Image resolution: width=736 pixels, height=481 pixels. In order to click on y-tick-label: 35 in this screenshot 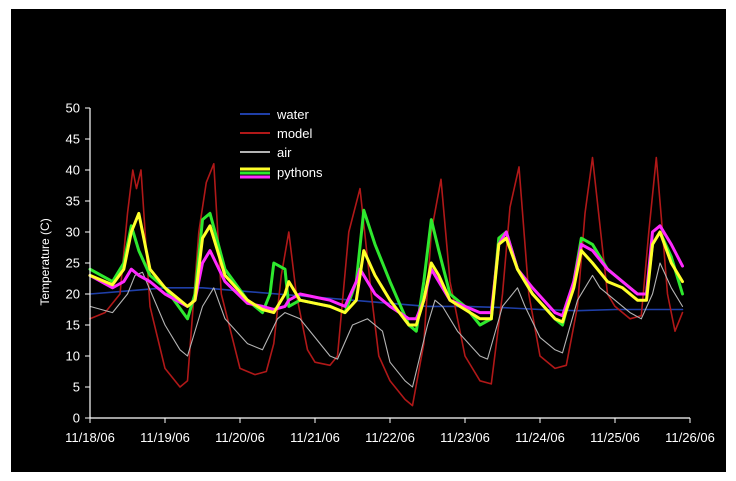, I will do `click(73, 201)`.